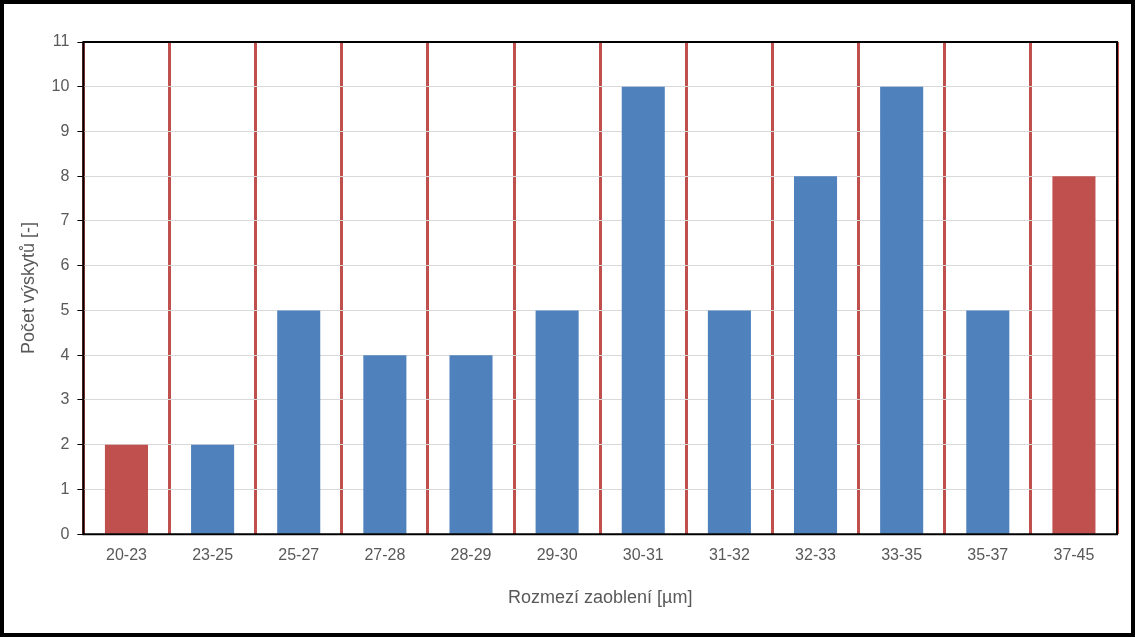 The width and height of the screenshot is (1135, 637). What do you see at coordinates (65, 265) in the screenshot?
I see `y-tick-label: 6` at bounding box center [65, 265].